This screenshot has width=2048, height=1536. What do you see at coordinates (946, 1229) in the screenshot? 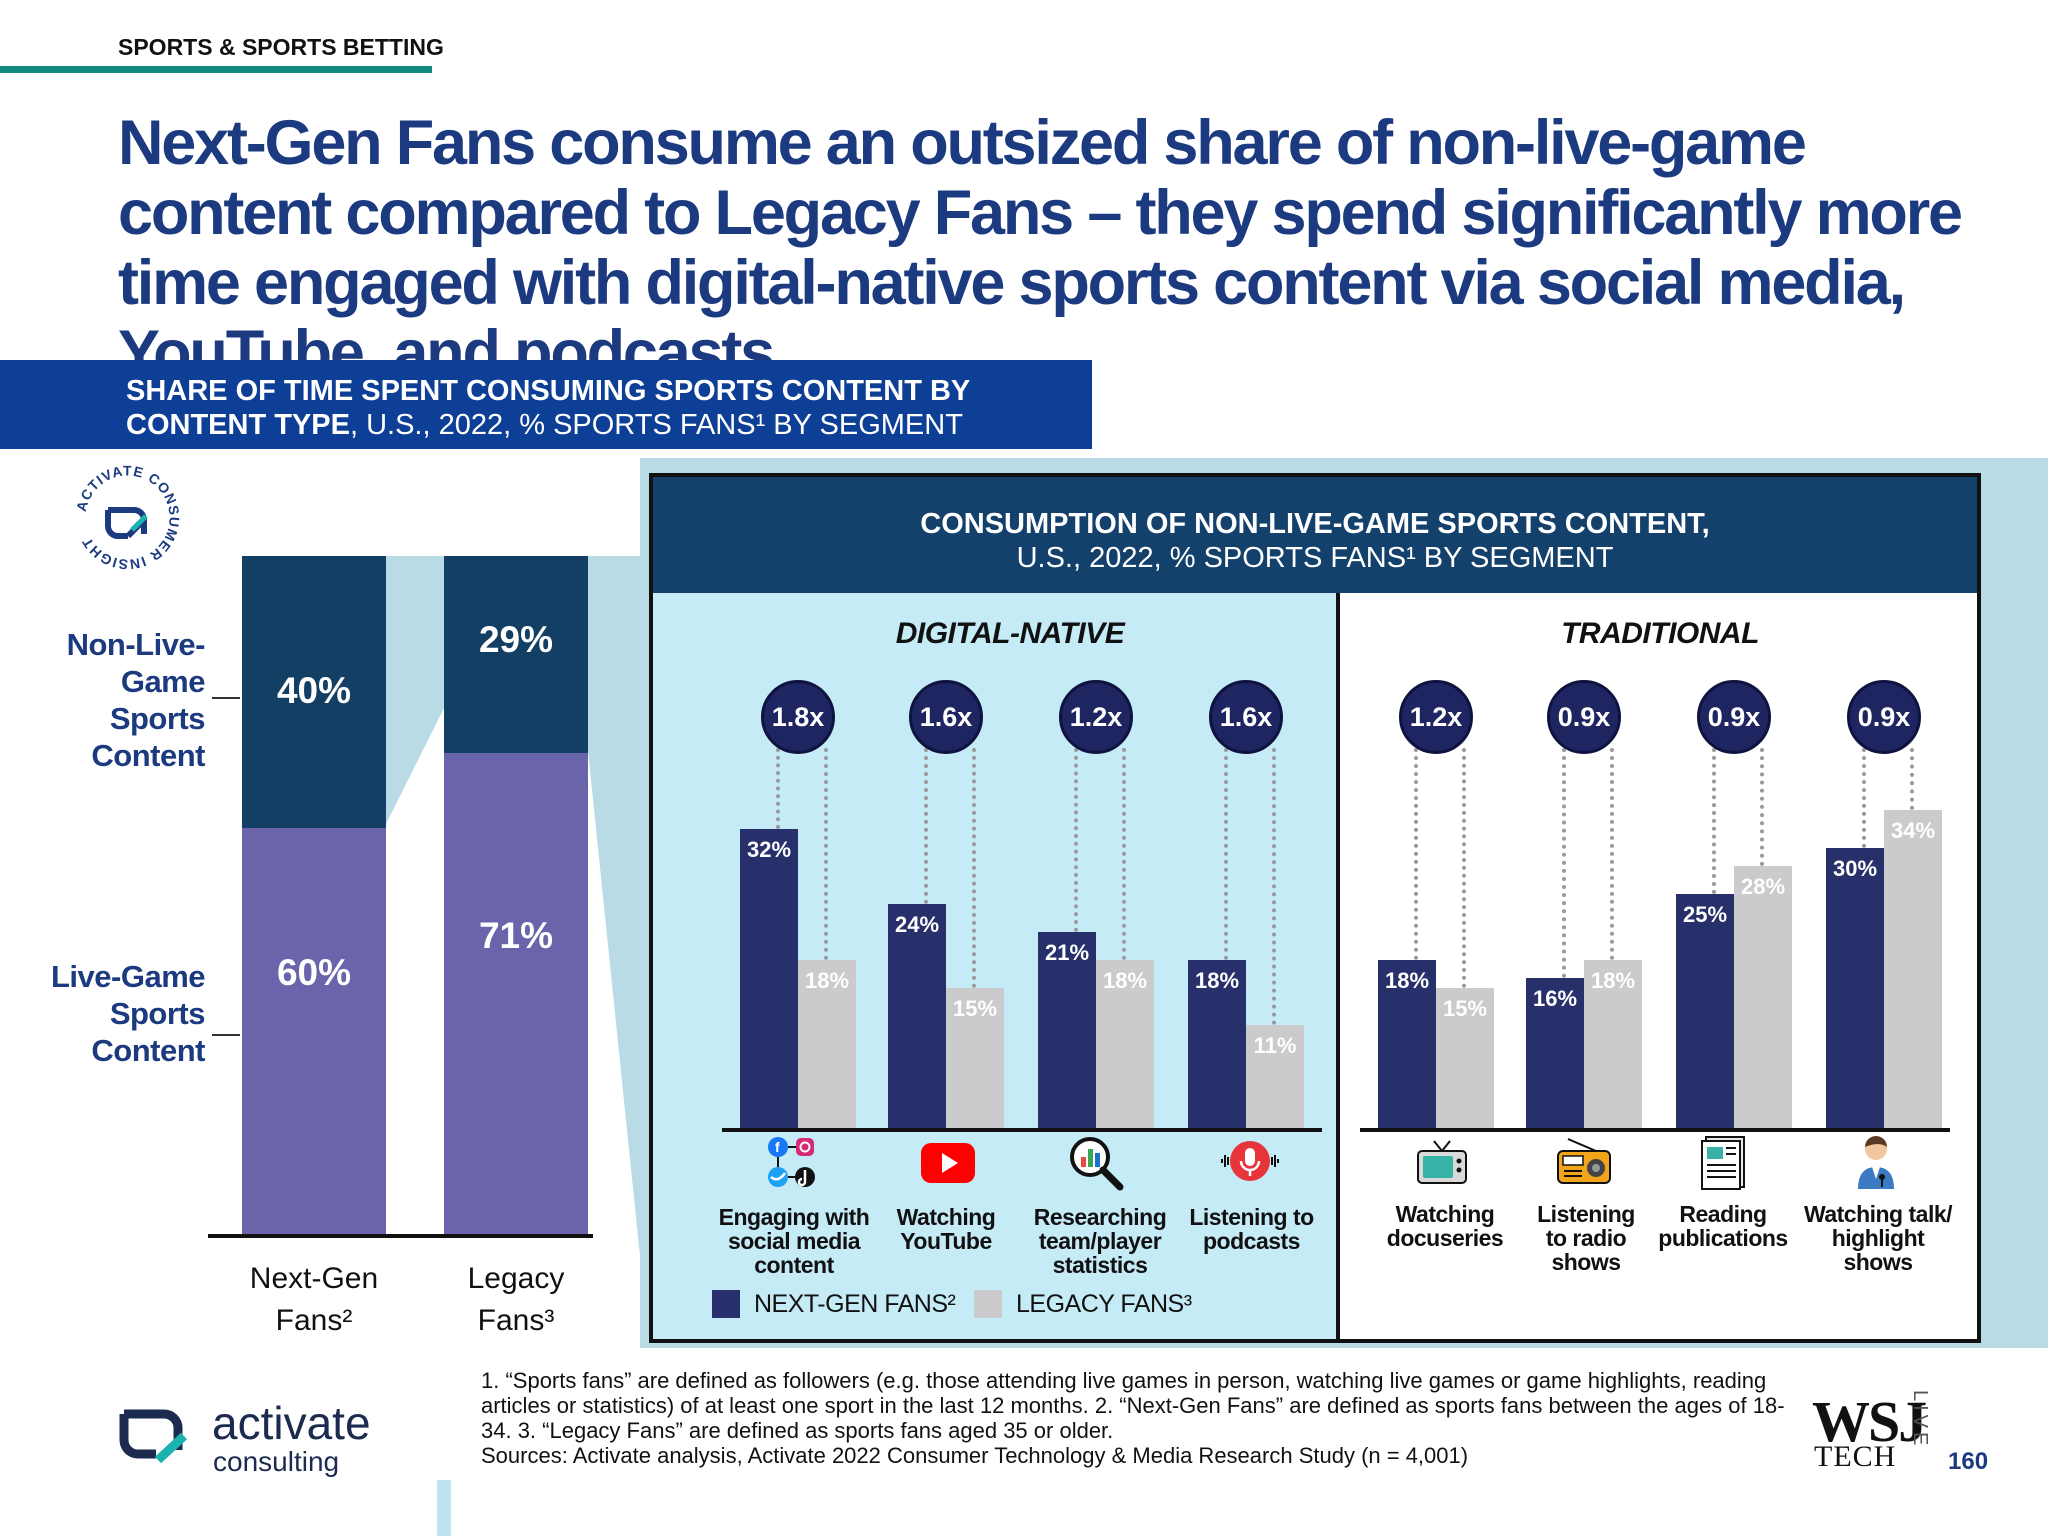
I see `x-label-youtube: Watching YouTube` at bounding box center [946, 1229].